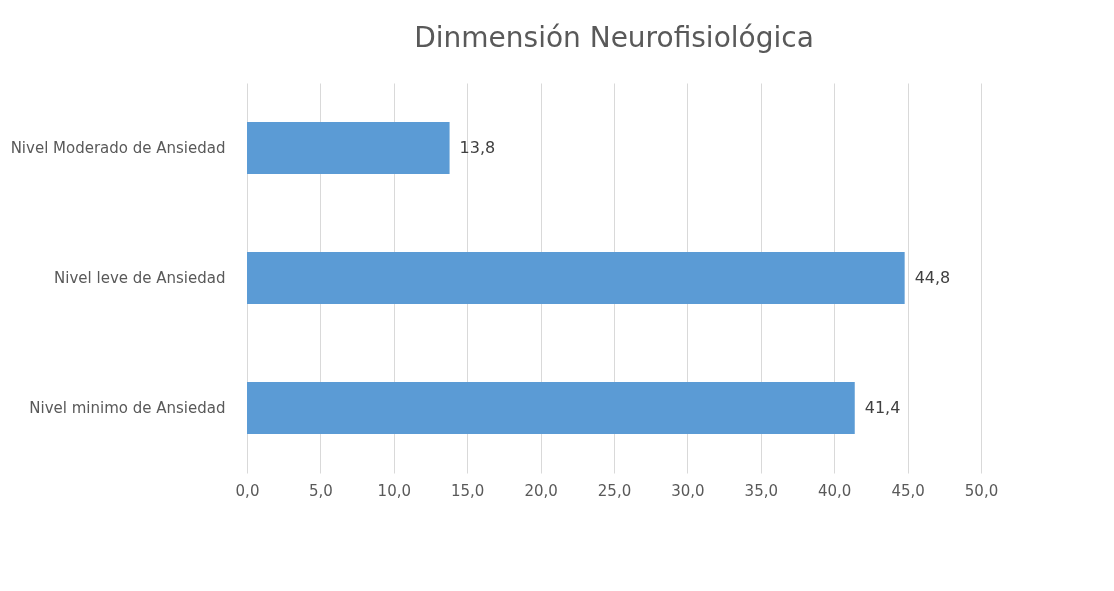 This screenshot has width=1114, height=591. I want to click on x-tick-label: 35,0, so click(761, 490).